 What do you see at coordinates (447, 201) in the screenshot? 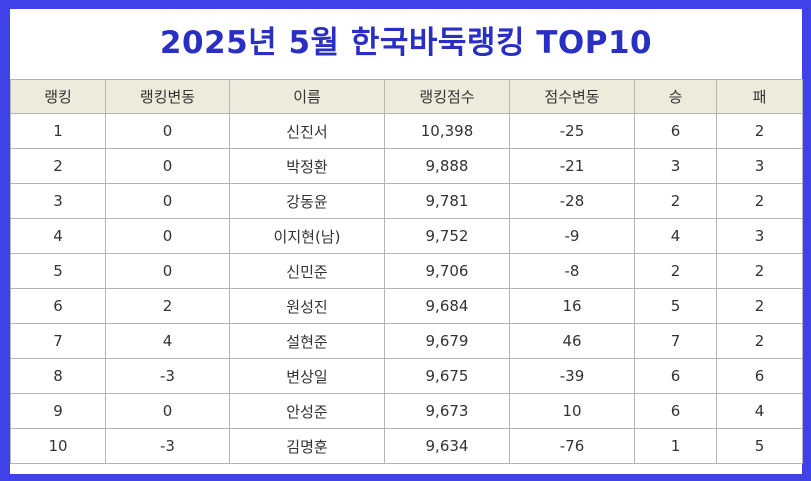
I see `cell-rank-score: 9,781` at bounding box center [447, 201].